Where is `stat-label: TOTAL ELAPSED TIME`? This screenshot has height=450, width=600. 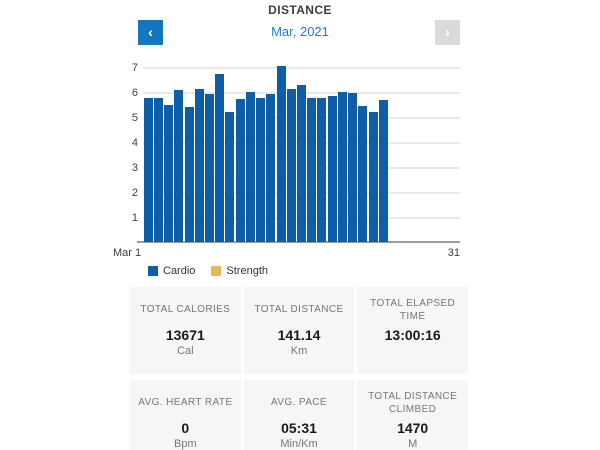
stat-label: TOTAL ELAPSED TIME is located at coordinates (413, 310).